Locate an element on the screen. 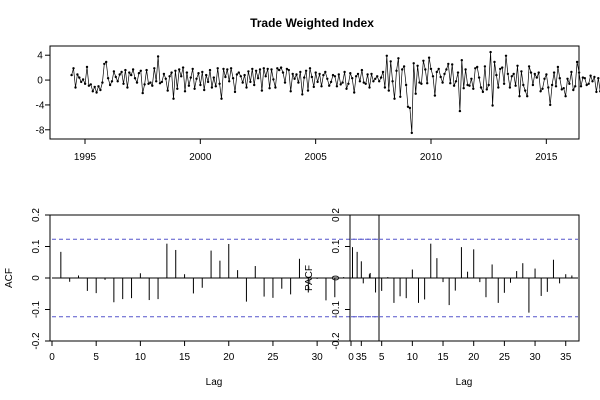  x-tick-label: 25 is located at coordinates (273, 357).